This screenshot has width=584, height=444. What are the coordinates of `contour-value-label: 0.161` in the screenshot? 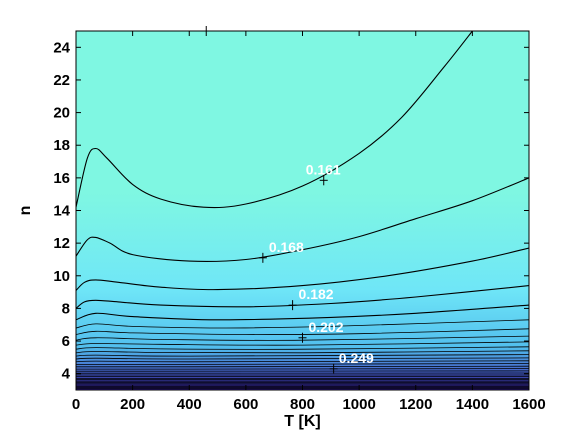 It's located at (323, 169).